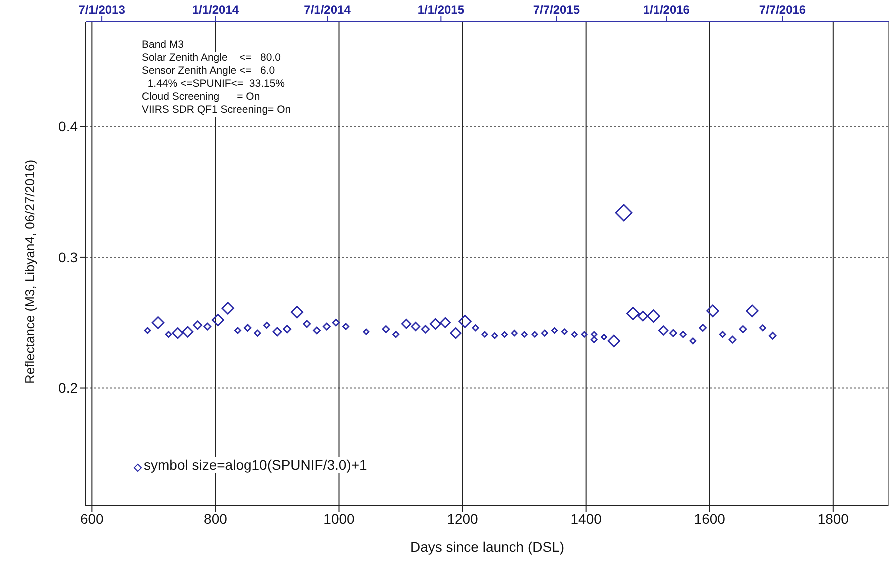  I want to click on x-tick-label: 800, so click(216, 518).